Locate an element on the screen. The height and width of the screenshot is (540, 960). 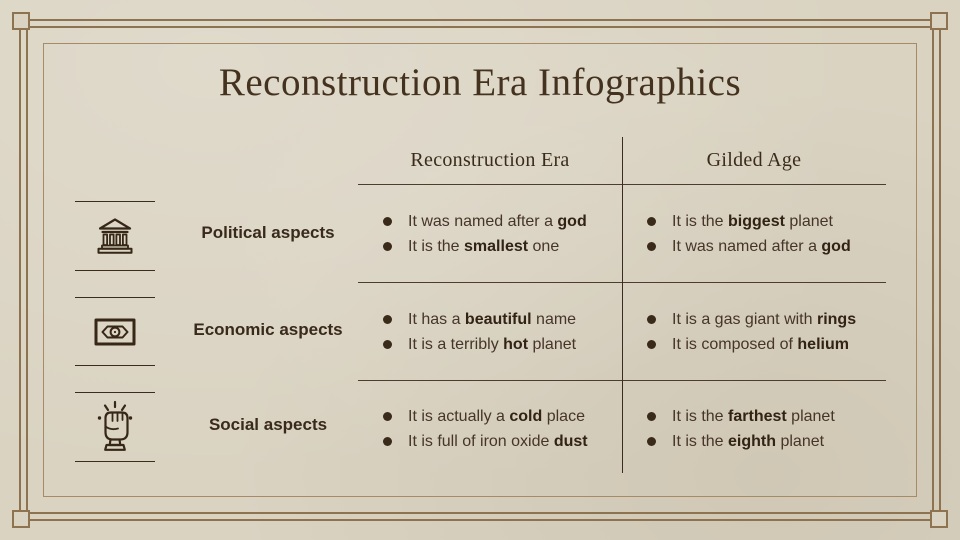
raised-fist-icon is located at coordinates (115, 425).